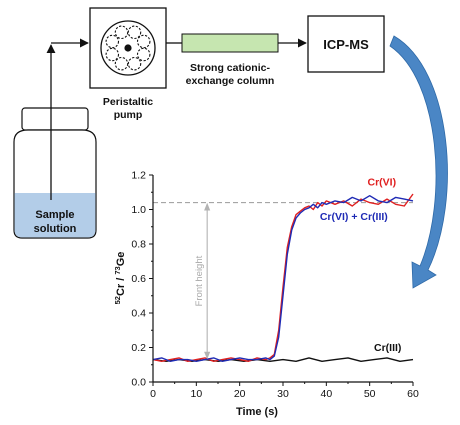 Image resolution: width=460 pixels, height=425 pixels. Describe the element at coordinates (138, 245) in the screenshot. I see `y-tick-label: 0.8` at that location.